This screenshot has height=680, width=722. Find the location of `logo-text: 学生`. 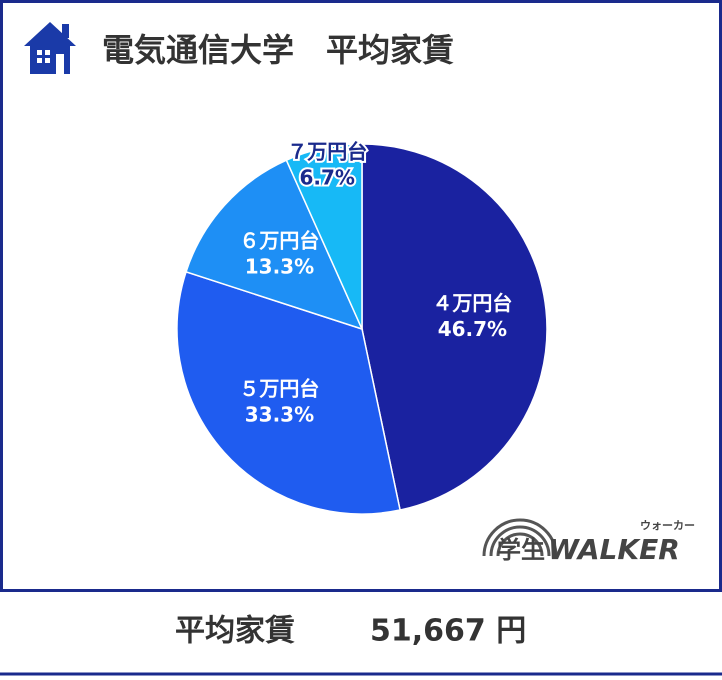

logo-text: 学生 is located at coordinates (521, 550).